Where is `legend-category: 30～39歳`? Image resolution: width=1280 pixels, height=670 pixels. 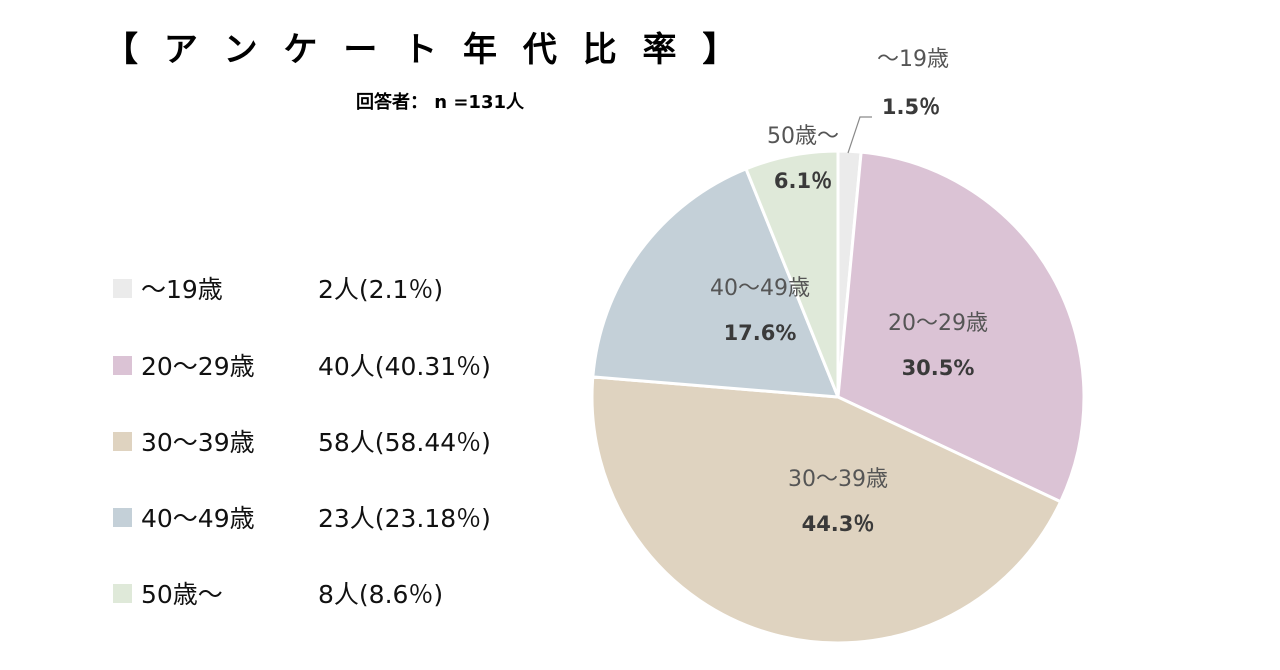
legend-category: 30～39歳 is located at coordinates (198, 442).